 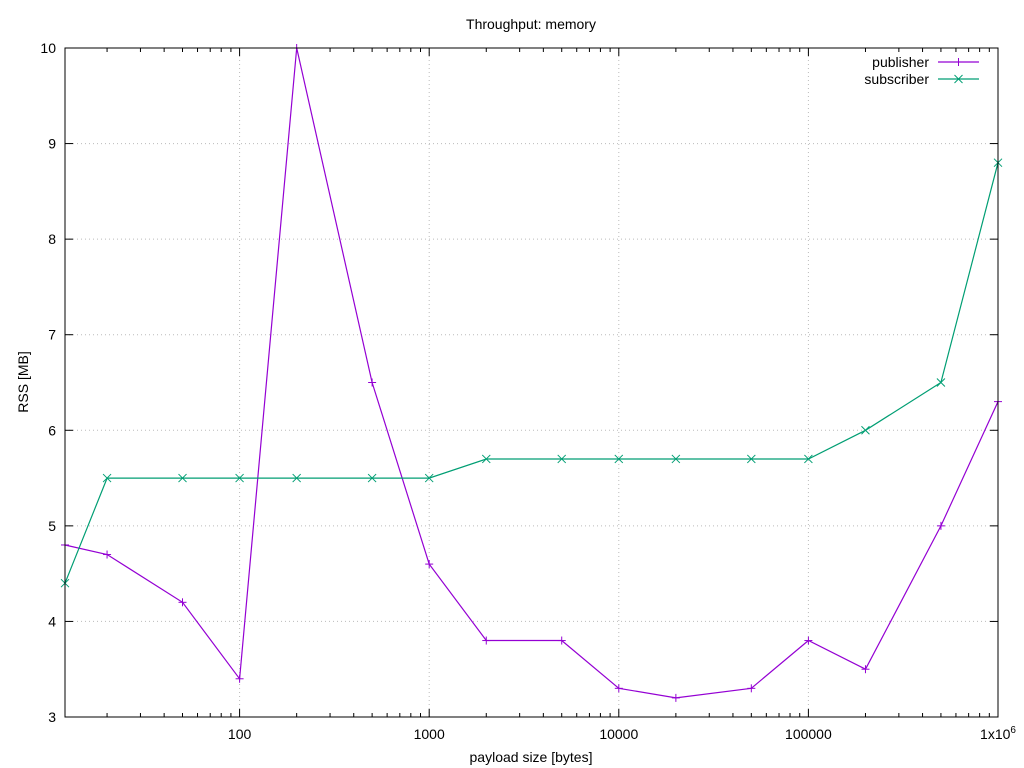 I want to click on y-tick-label: 5, so click(x=52, y=526).